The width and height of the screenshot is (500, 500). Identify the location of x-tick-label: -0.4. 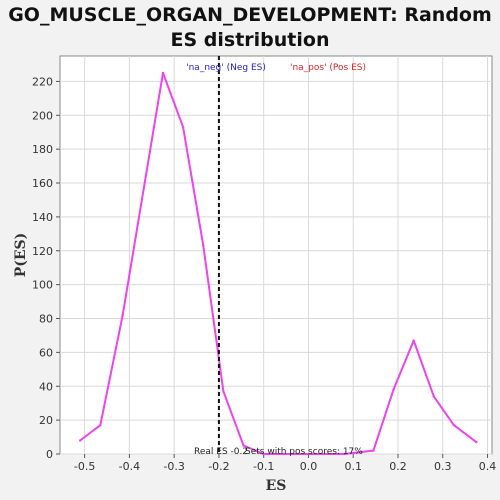
(129, 466).